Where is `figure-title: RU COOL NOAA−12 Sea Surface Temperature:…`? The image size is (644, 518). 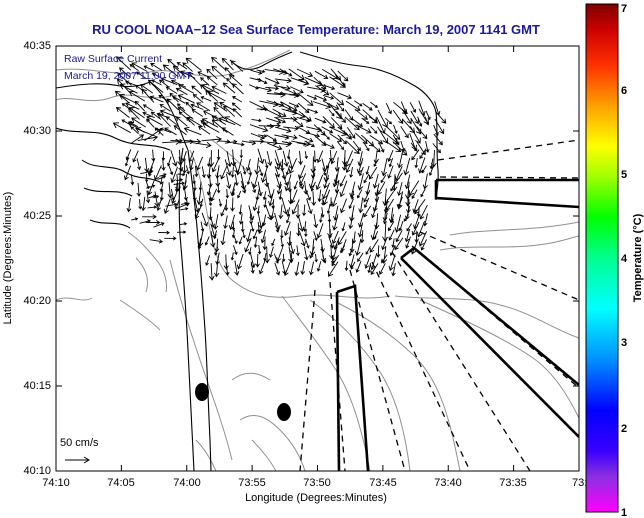
figure-title: RU COOL NOAA−12 Sea Surface Temperature:… is located at coordinates (316, 29).